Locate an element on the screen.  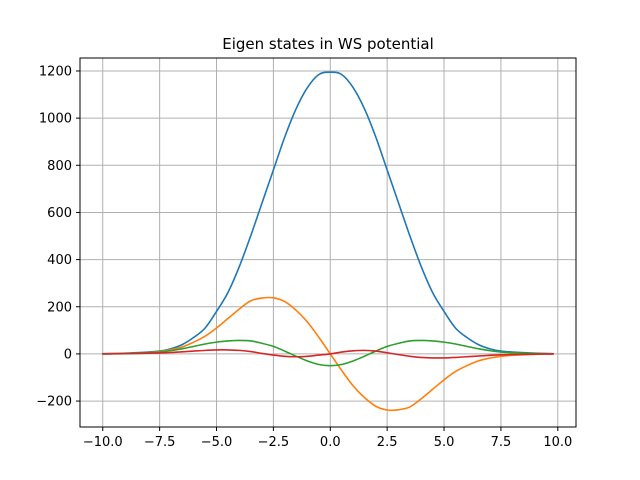
x-tick-label: −7.5 is located at coordinates (160, 442).